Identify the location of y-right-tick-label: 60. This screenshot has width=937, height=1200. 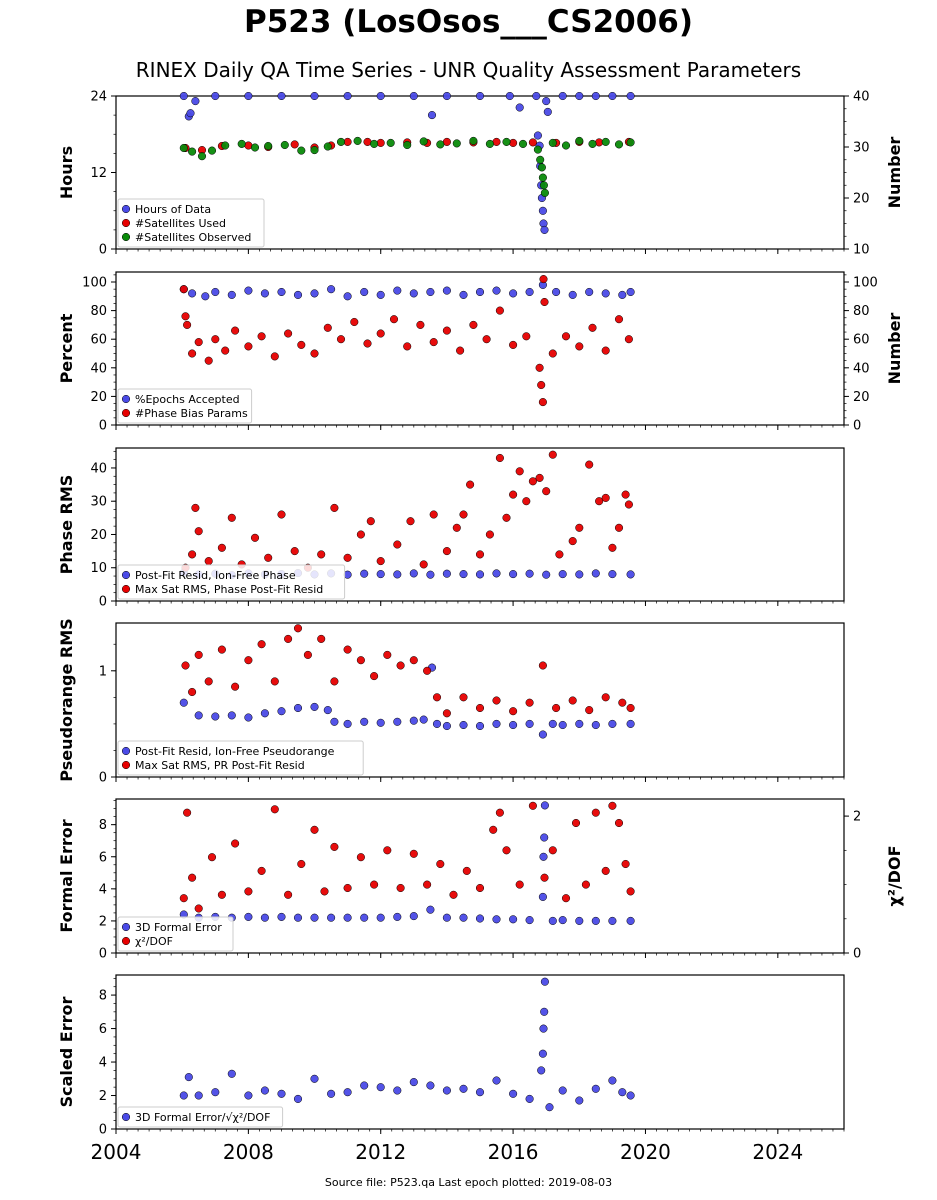
(861, 340).